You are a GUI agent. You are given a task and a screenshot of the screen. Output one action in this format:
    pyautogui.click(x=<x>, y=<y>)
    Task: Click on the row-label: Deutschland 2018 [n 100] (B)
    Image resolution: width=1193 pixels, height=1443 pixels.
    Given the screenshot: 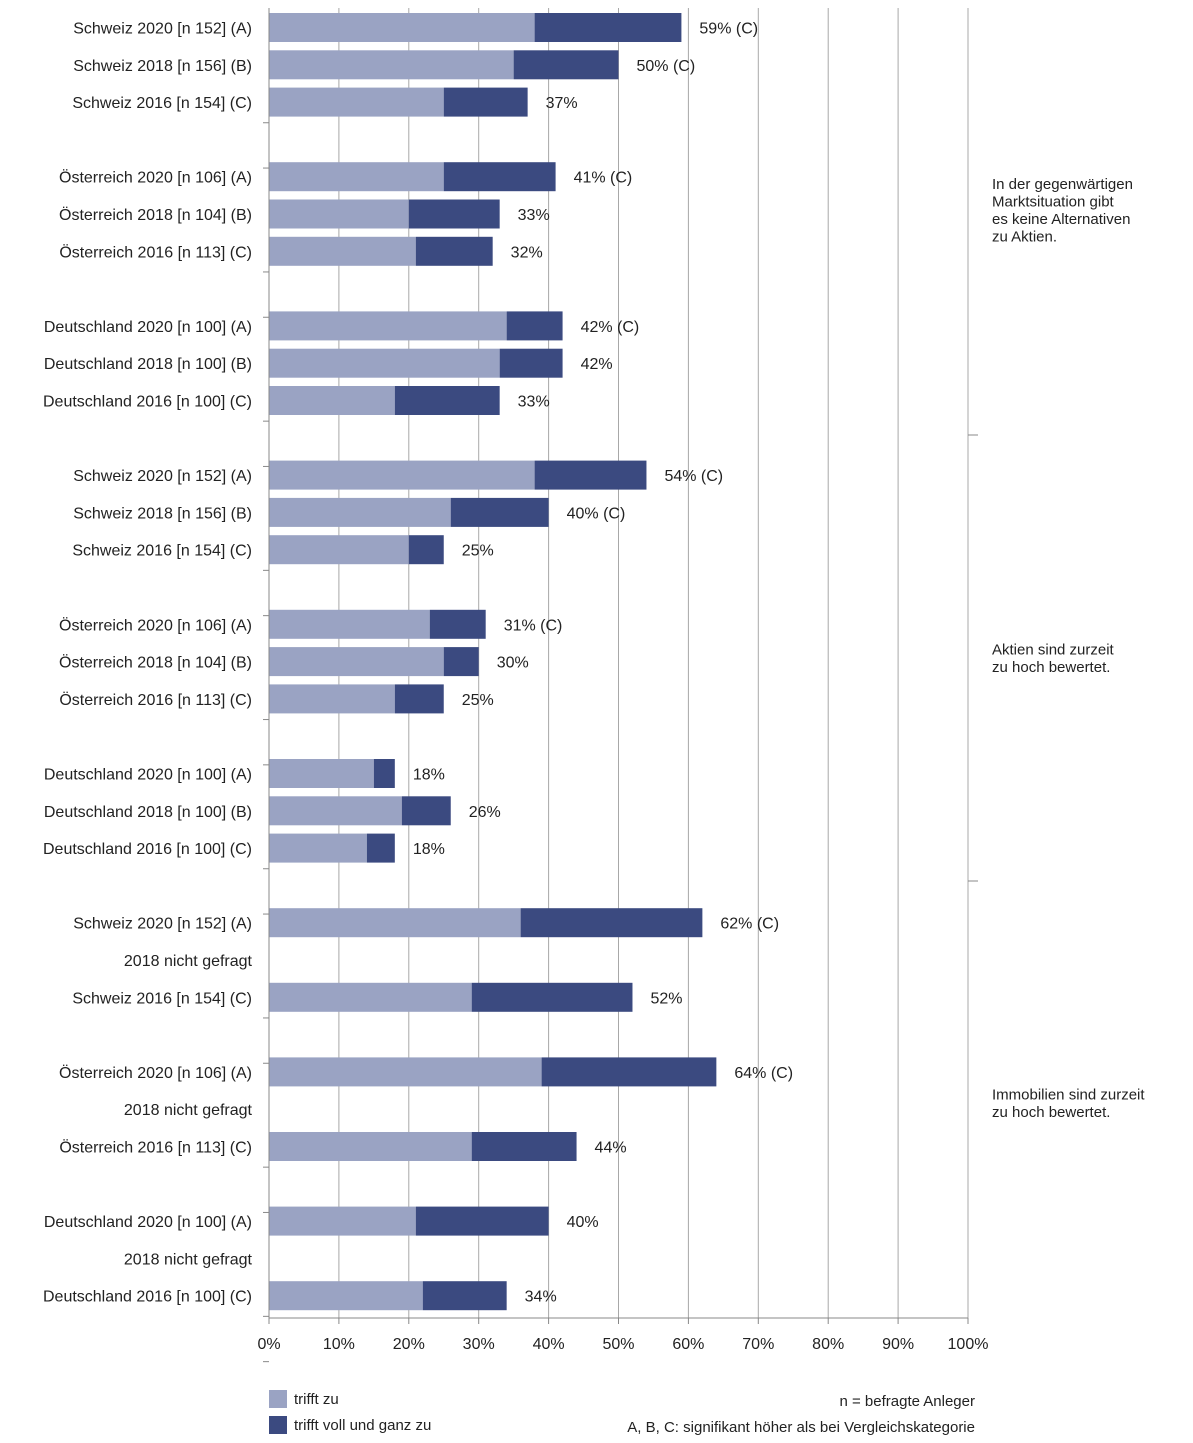 What is the action you would take?
    pyautogui.click(x=148, y=812)
    